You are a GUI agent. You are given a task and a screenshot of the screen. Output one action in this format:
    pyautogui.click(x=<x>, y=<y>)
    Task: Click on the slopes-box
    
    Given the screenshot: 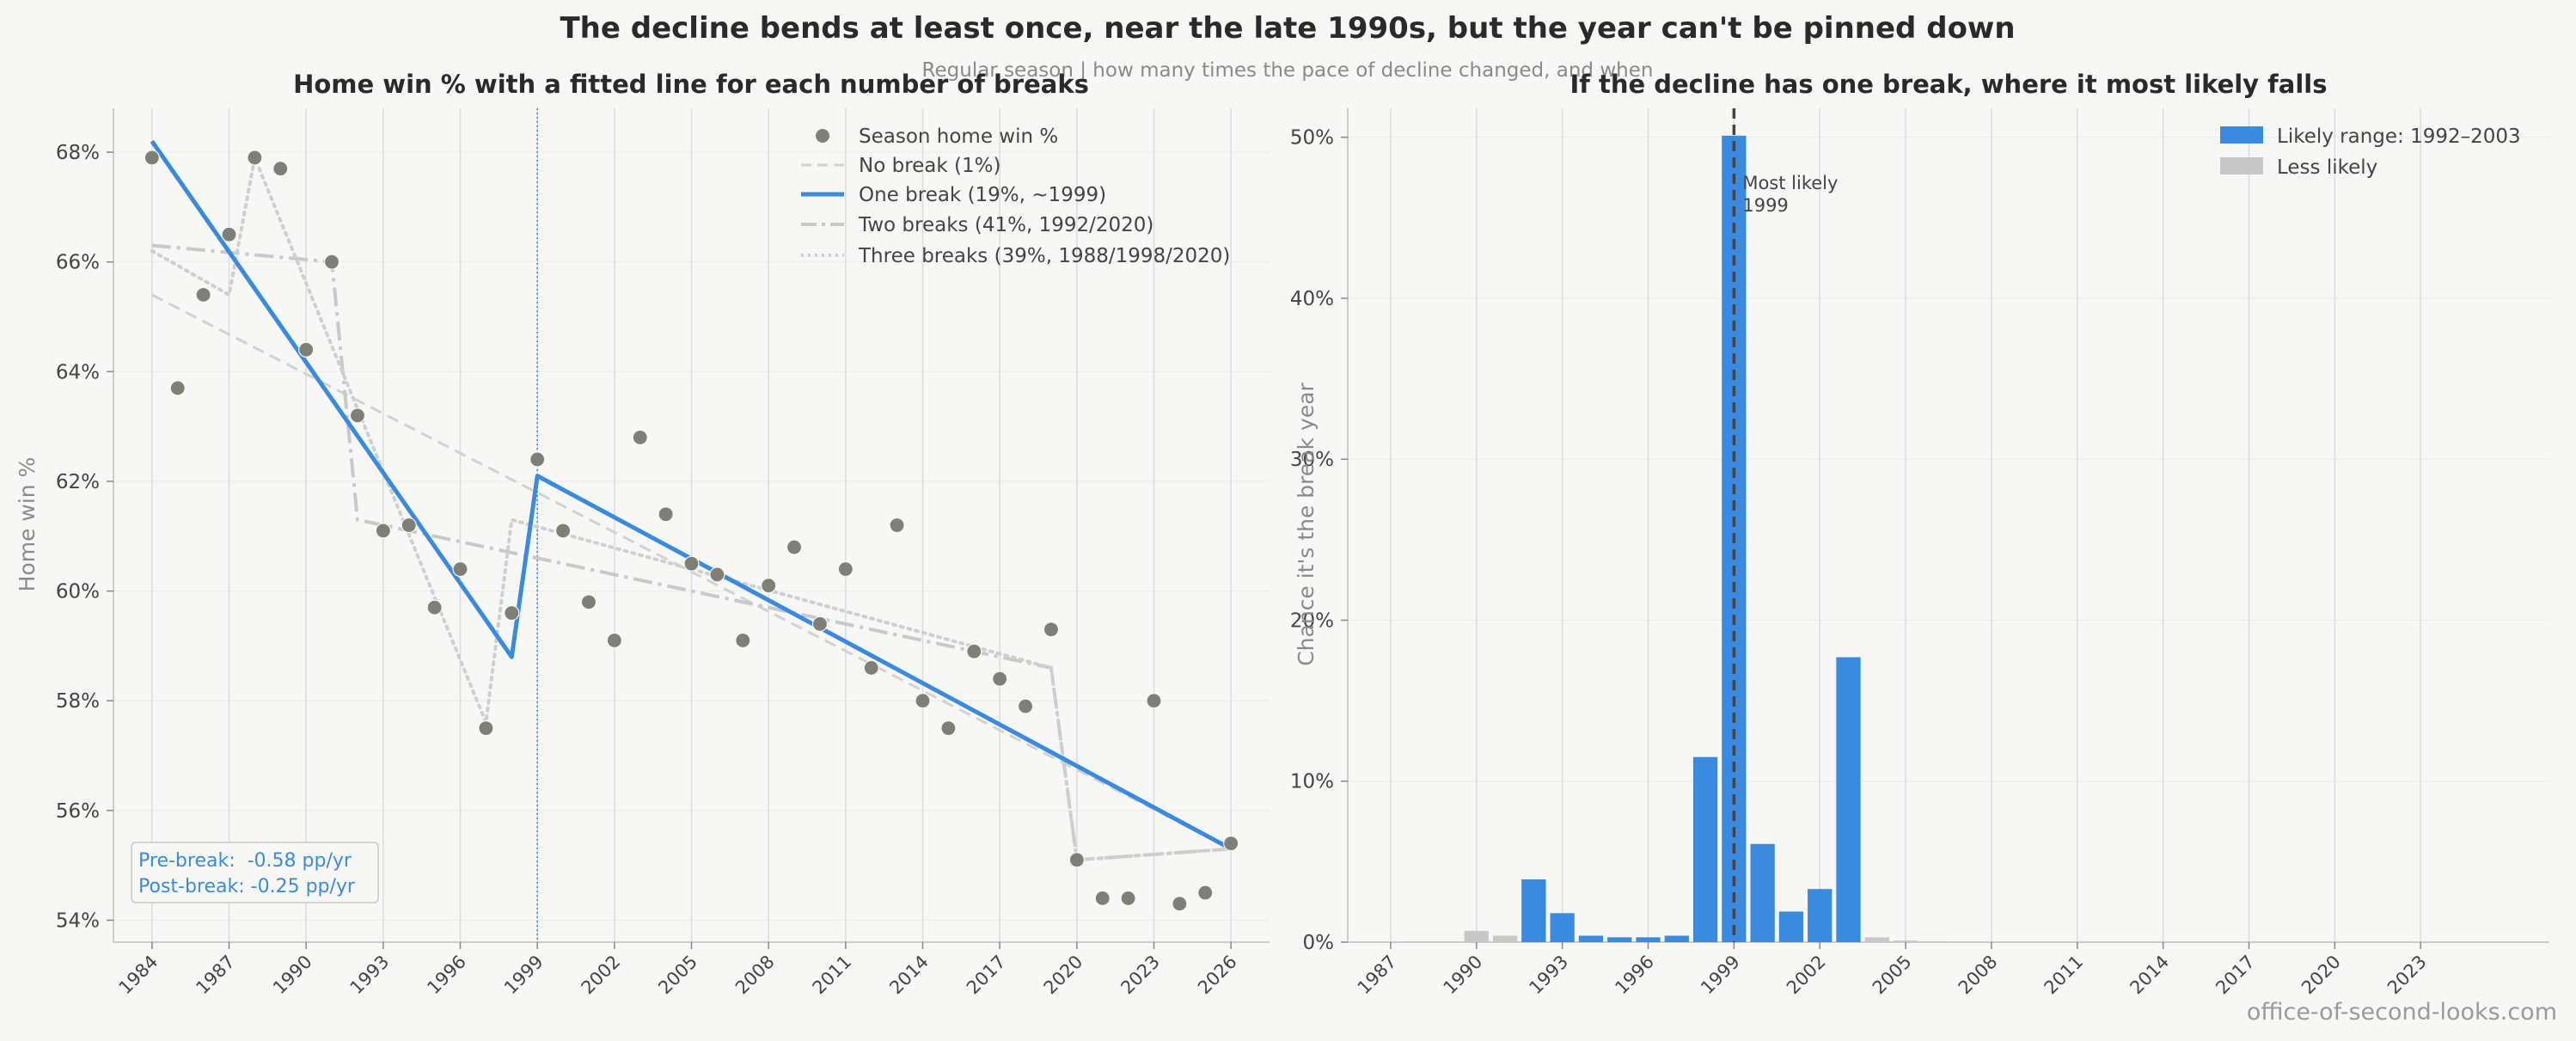 What is the action you would take?
    pyautogui.click(x=255, y=873)
    